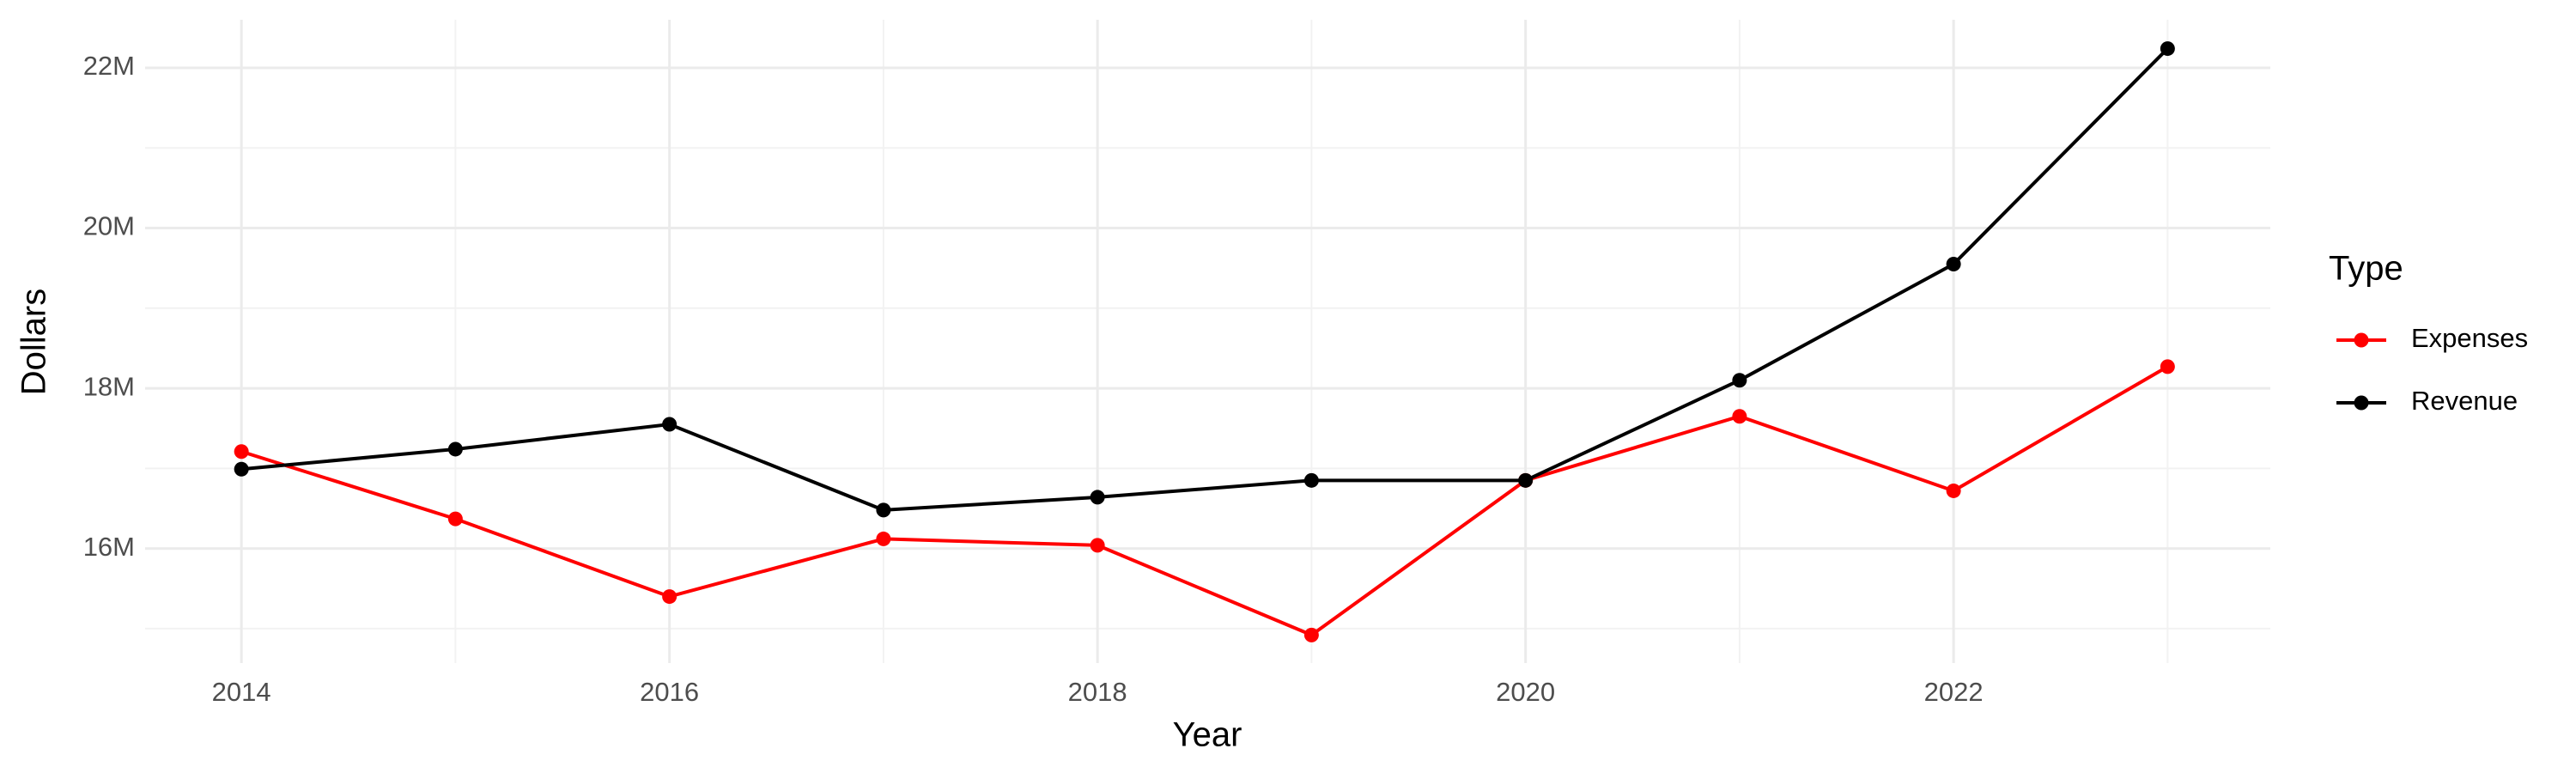 This screenshot has width=2576, height=773. Describe the element at coordinates (241, 692) in the screenshot. I see `x-tick-label: 2014` at that location.